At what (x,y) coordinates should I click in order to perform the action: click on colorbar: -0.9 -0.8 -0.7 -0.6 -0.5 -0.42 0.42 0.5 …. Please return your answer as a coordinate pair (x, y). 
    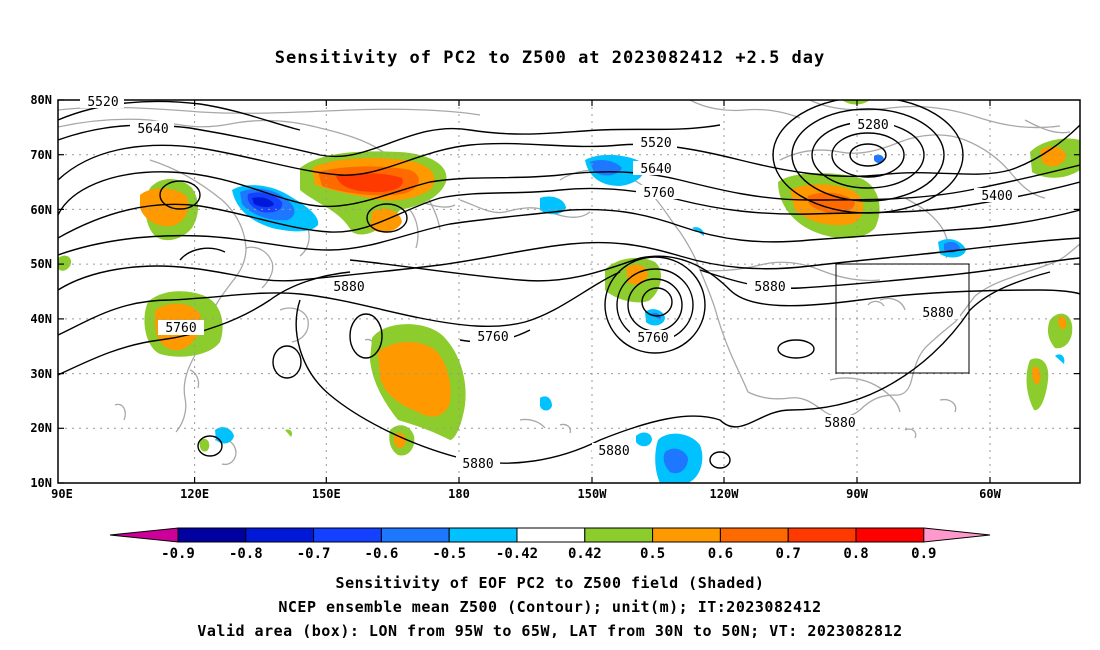
    Looking at the image, I should click on (550, 544).